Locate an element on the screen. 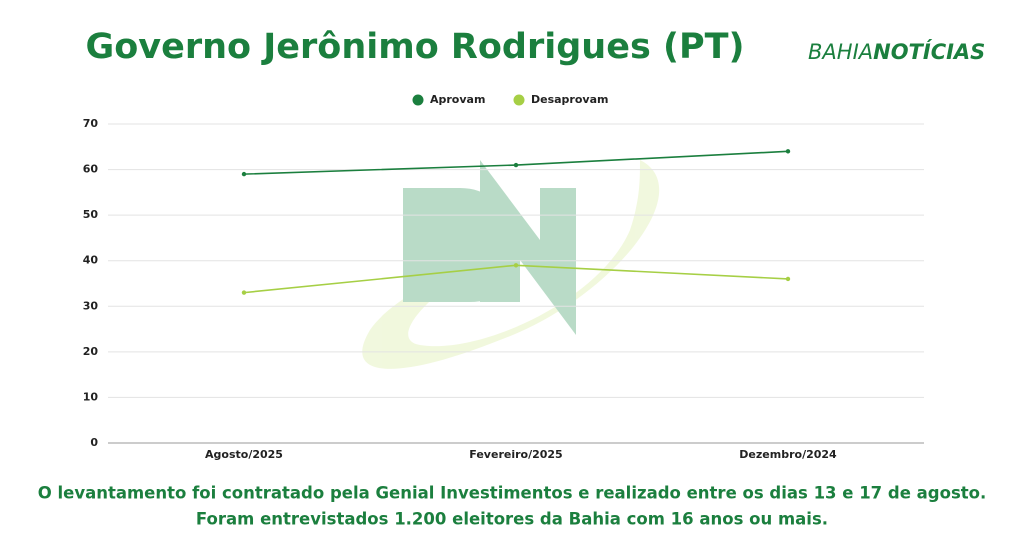 Image resolution: width=1024 pixels, height=537 pixels. legend-label: Aprovam is located at coordinates (457, 99).